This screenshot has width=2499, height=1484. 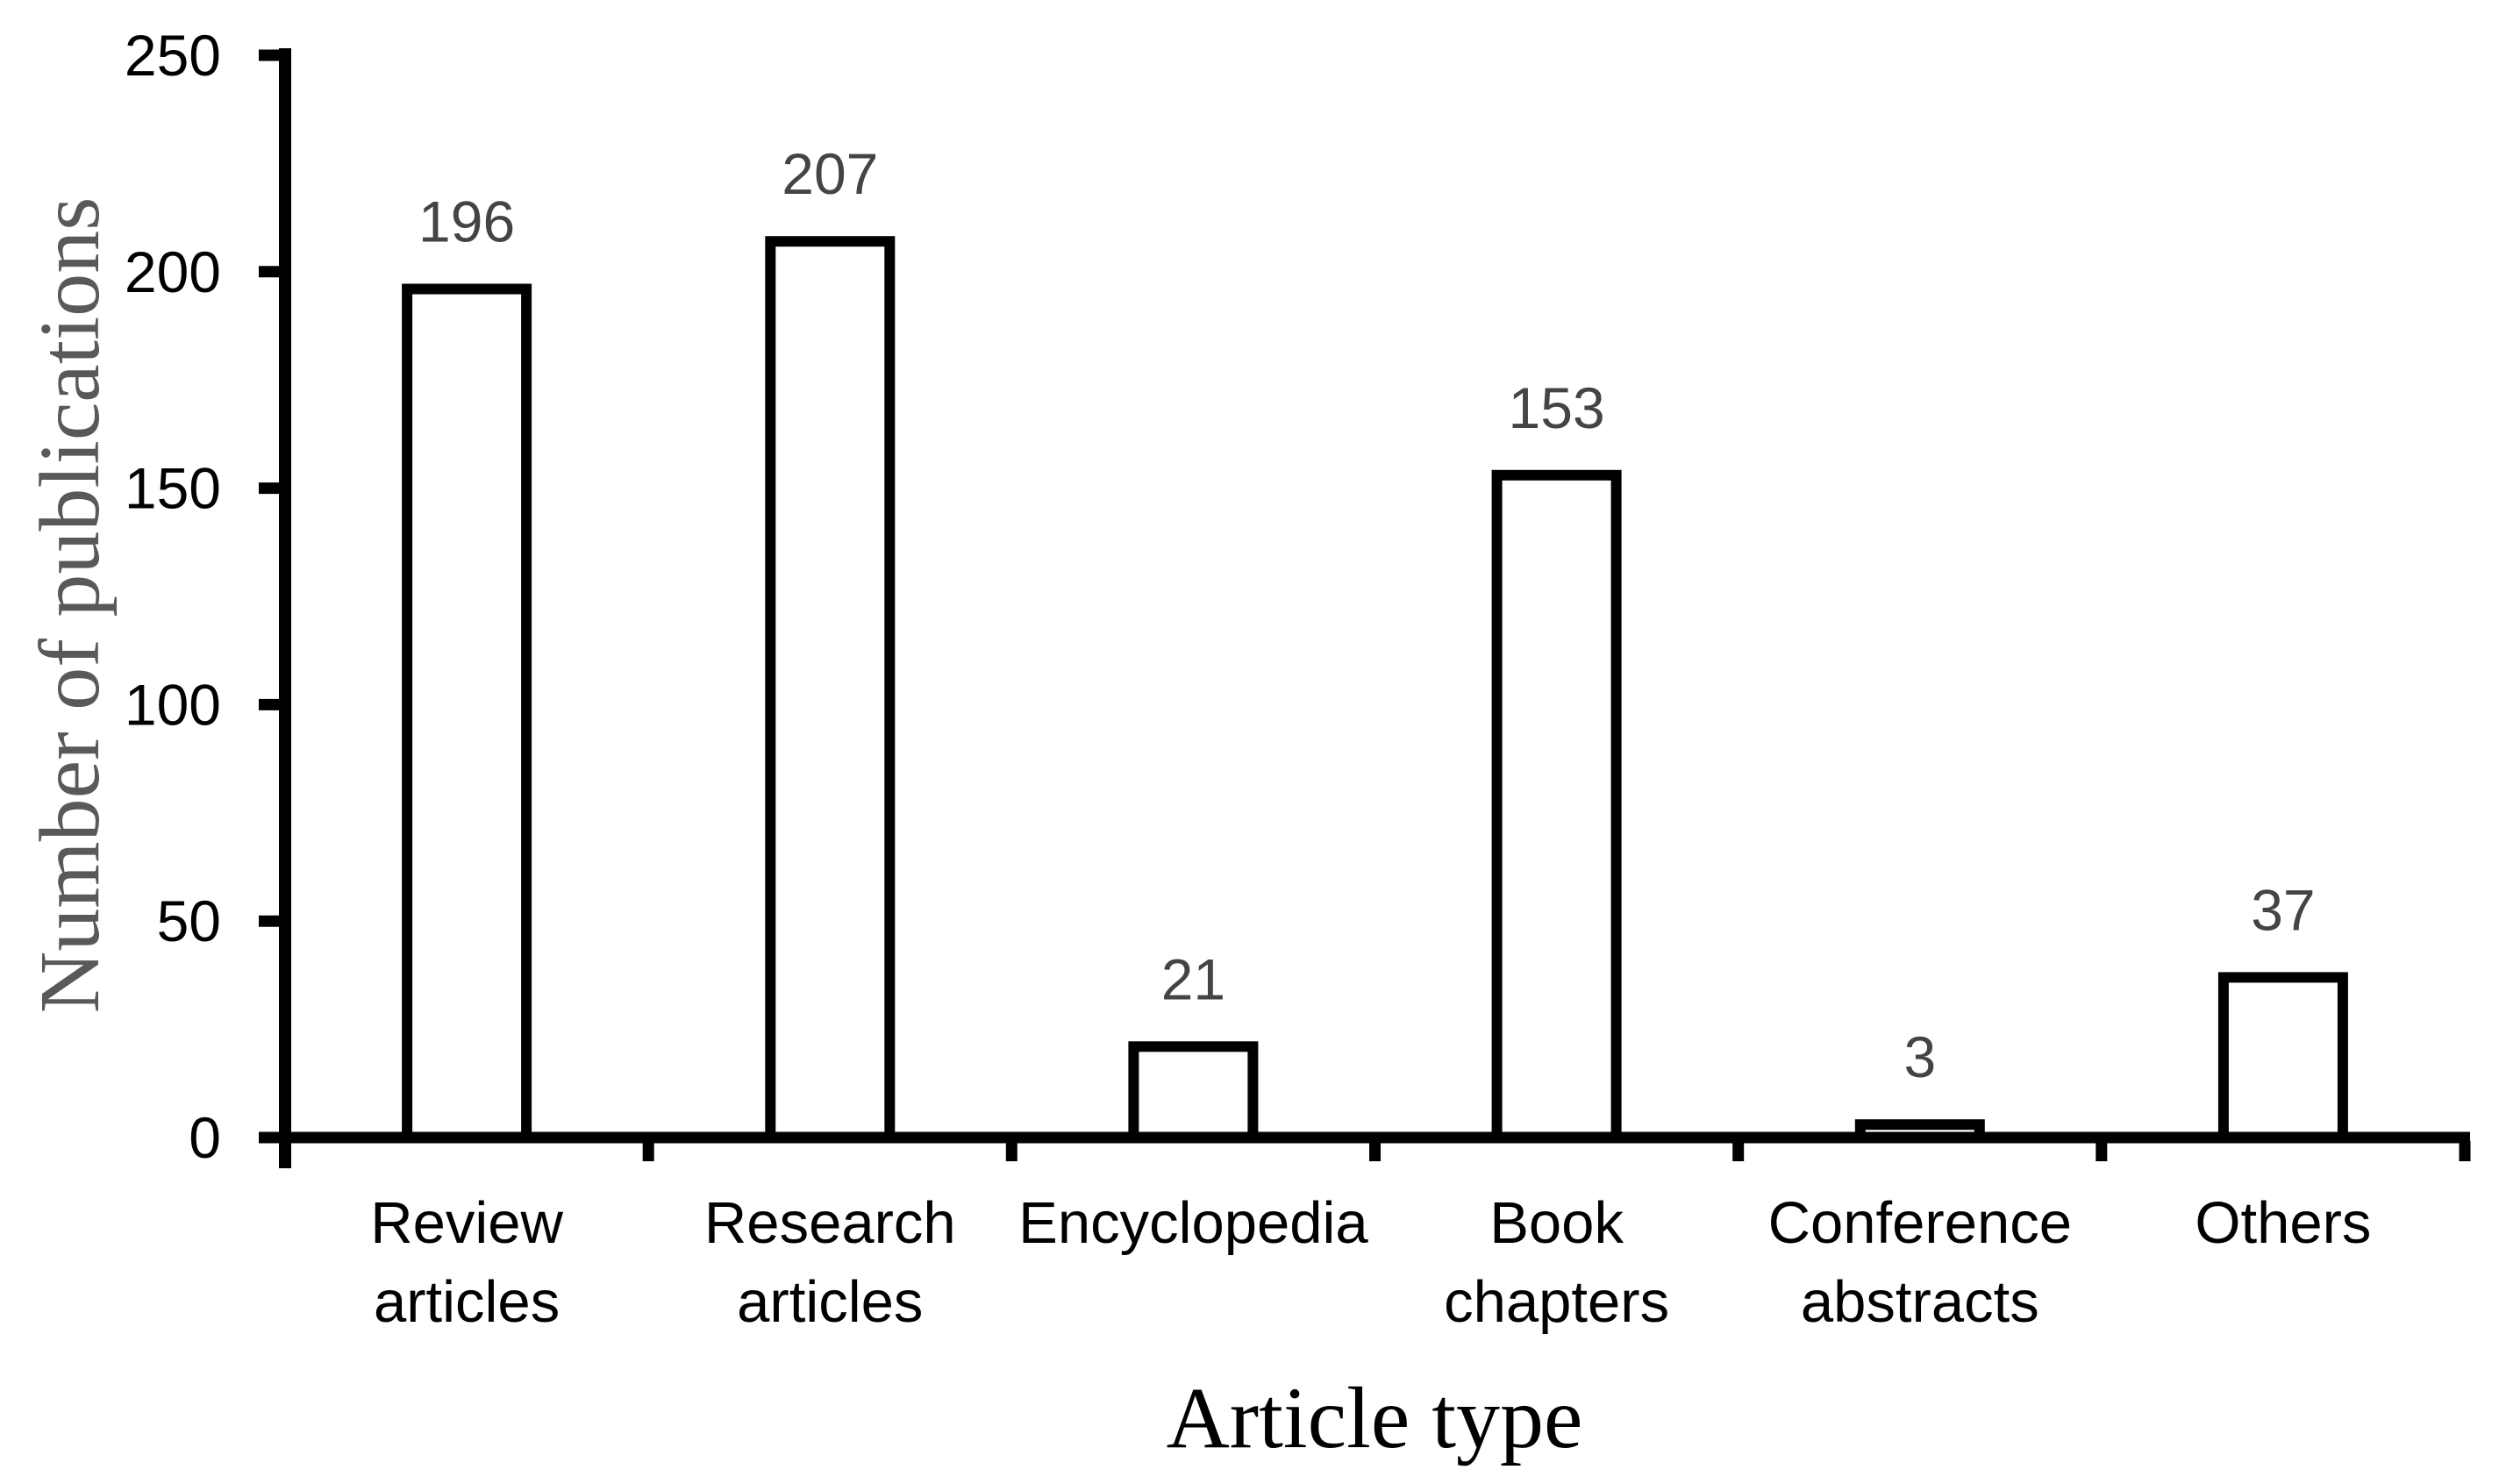 What do you see at coordinates (189, 920) in the screenshot?
I see `y-tick-label-50: 50` at bounding box center [189, 920].